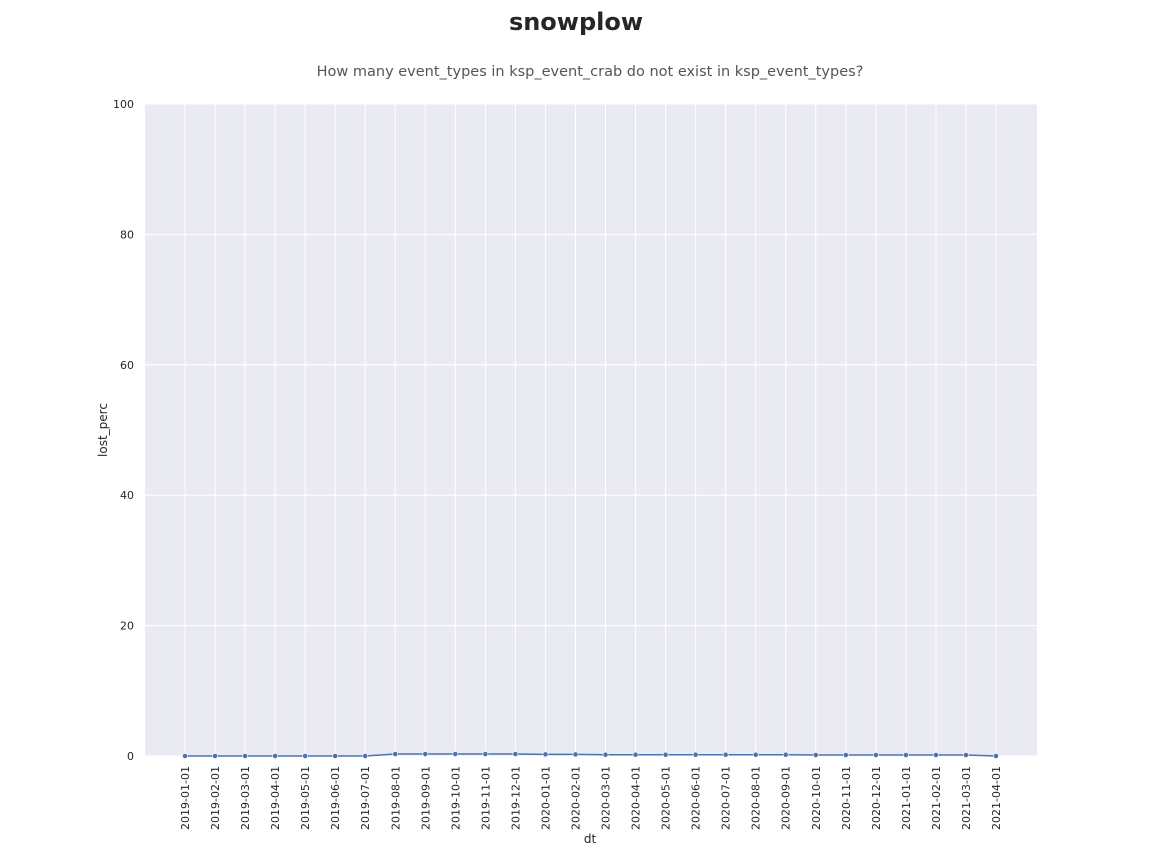  I want to click on x-tick-label: 2020-08-01, so click(756, 798).